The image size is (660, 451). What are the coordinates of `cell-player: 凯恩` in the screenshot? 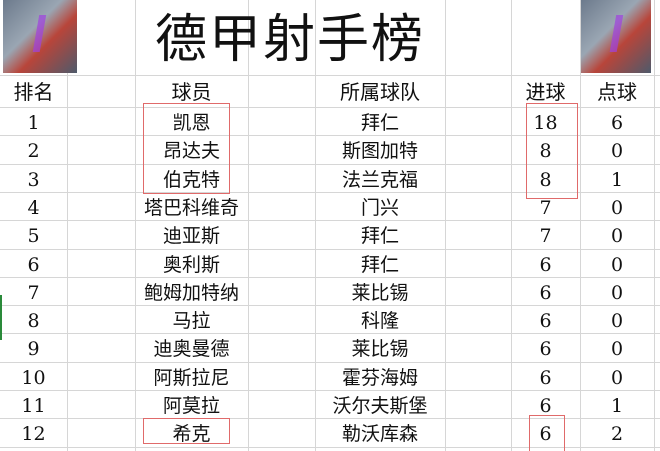 It's located at (191, 123).